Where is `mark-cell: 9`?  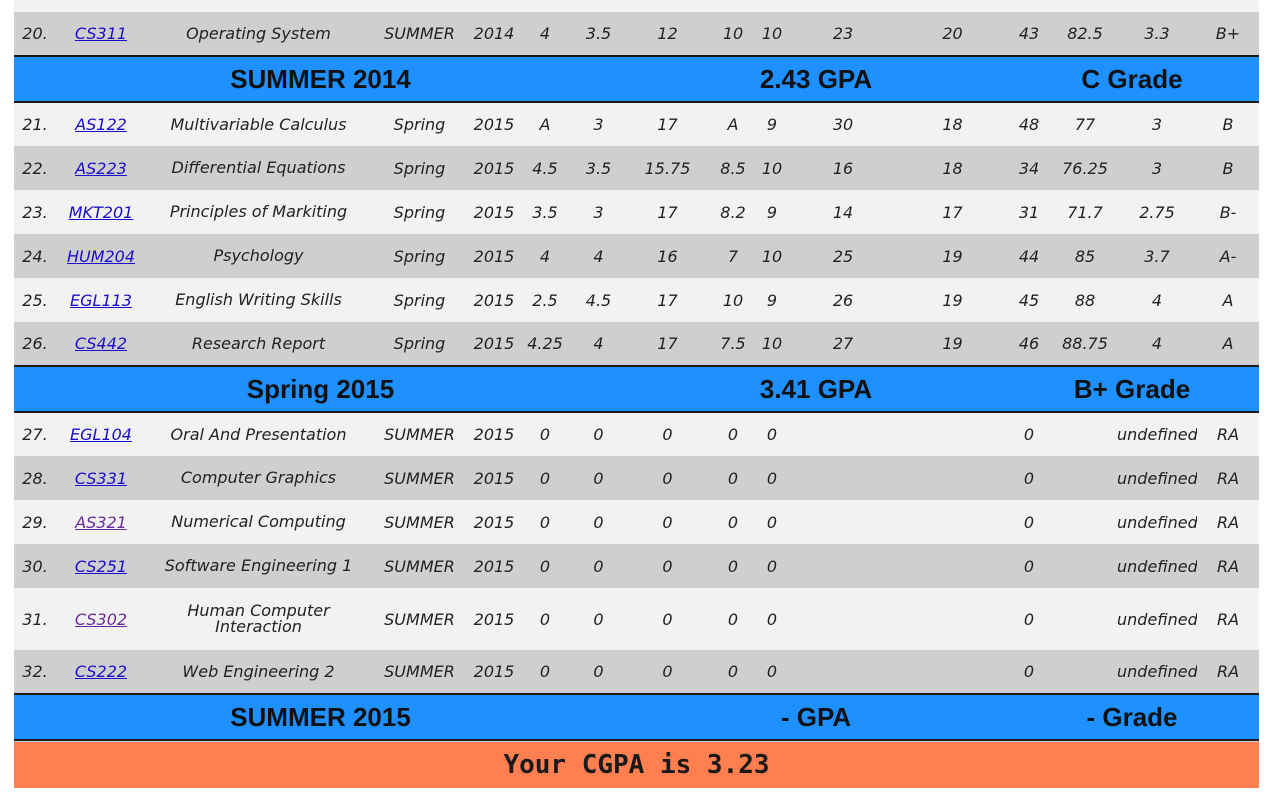 mark-cell: 9 is located at coordinates (772, 300).